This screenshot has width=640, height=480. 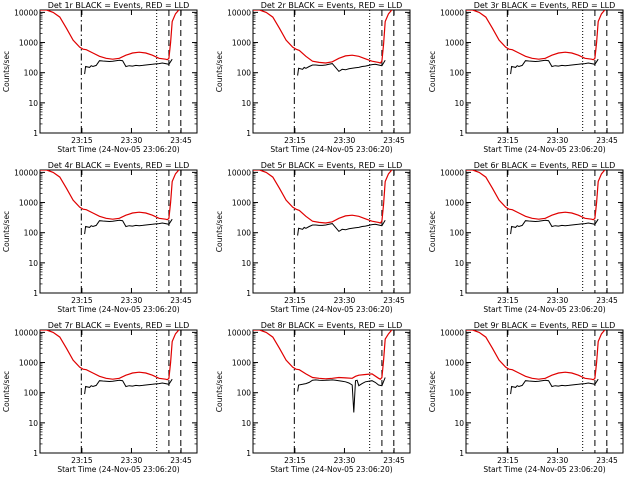 What do you see at coordinates (119, 165) in the screenshot?
I see `chart-title: Det 4r BLACK = Events, RED = LLD` at bounding box center [119, 165].